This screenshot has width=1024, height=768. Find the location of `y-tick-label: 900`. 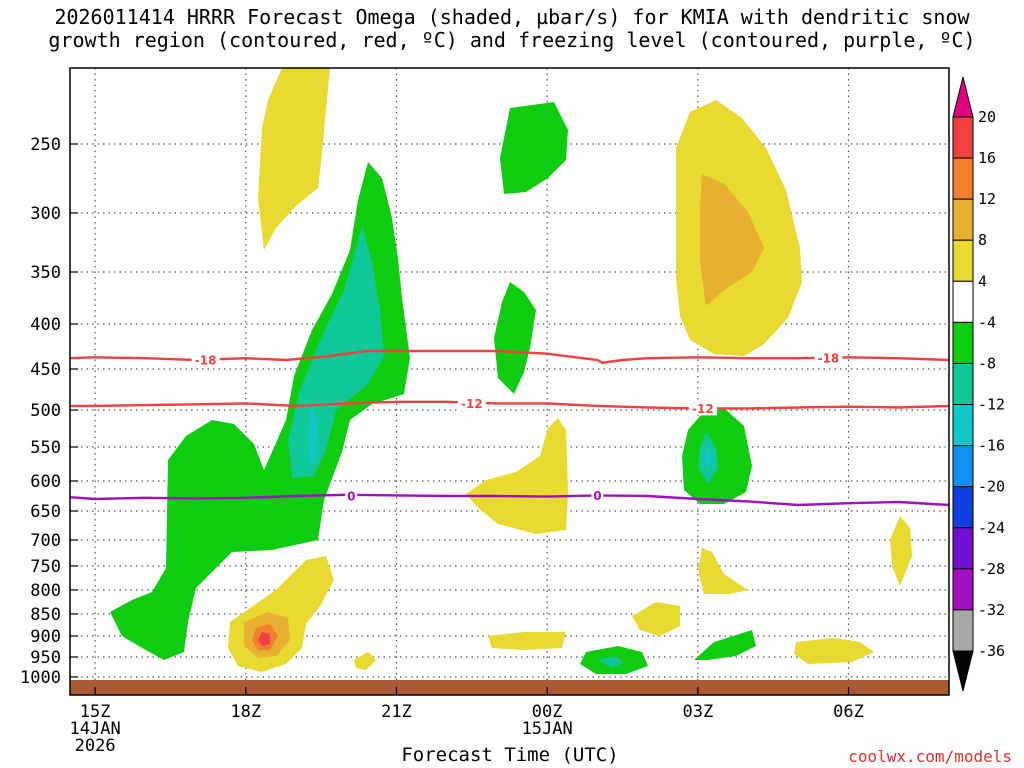

y-tick-label: 900 is located at coordinates (45, 637).